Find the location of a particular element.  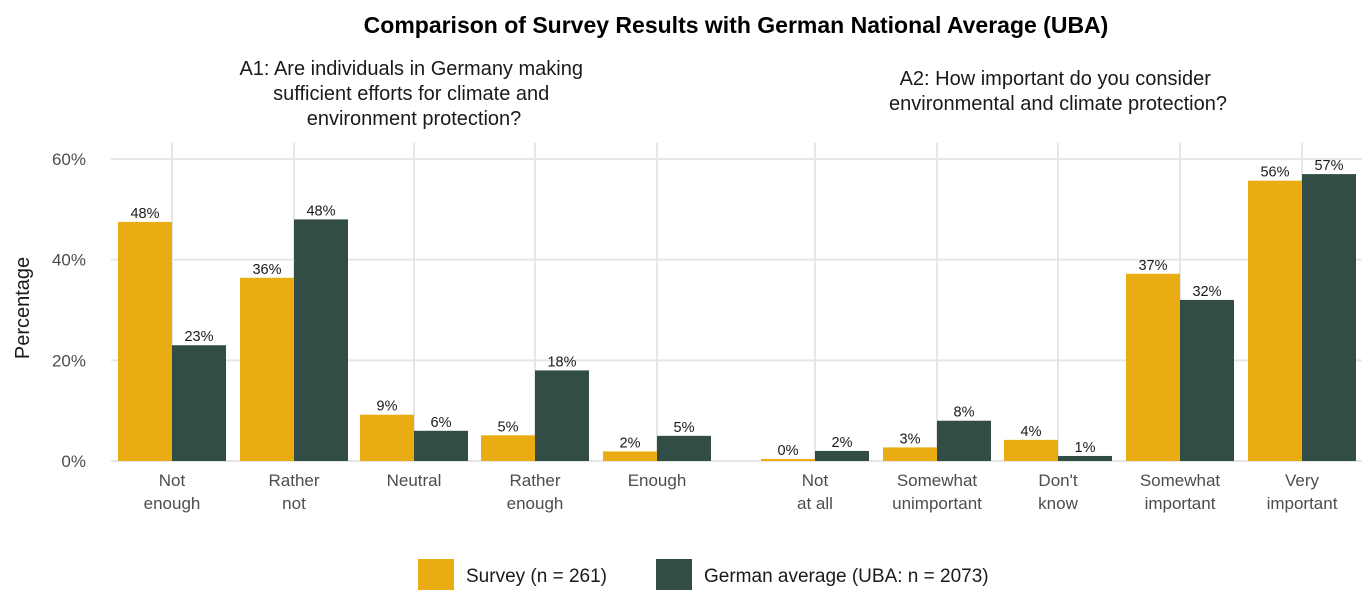

data-label: 1% is located at coordinates (1085, 448).